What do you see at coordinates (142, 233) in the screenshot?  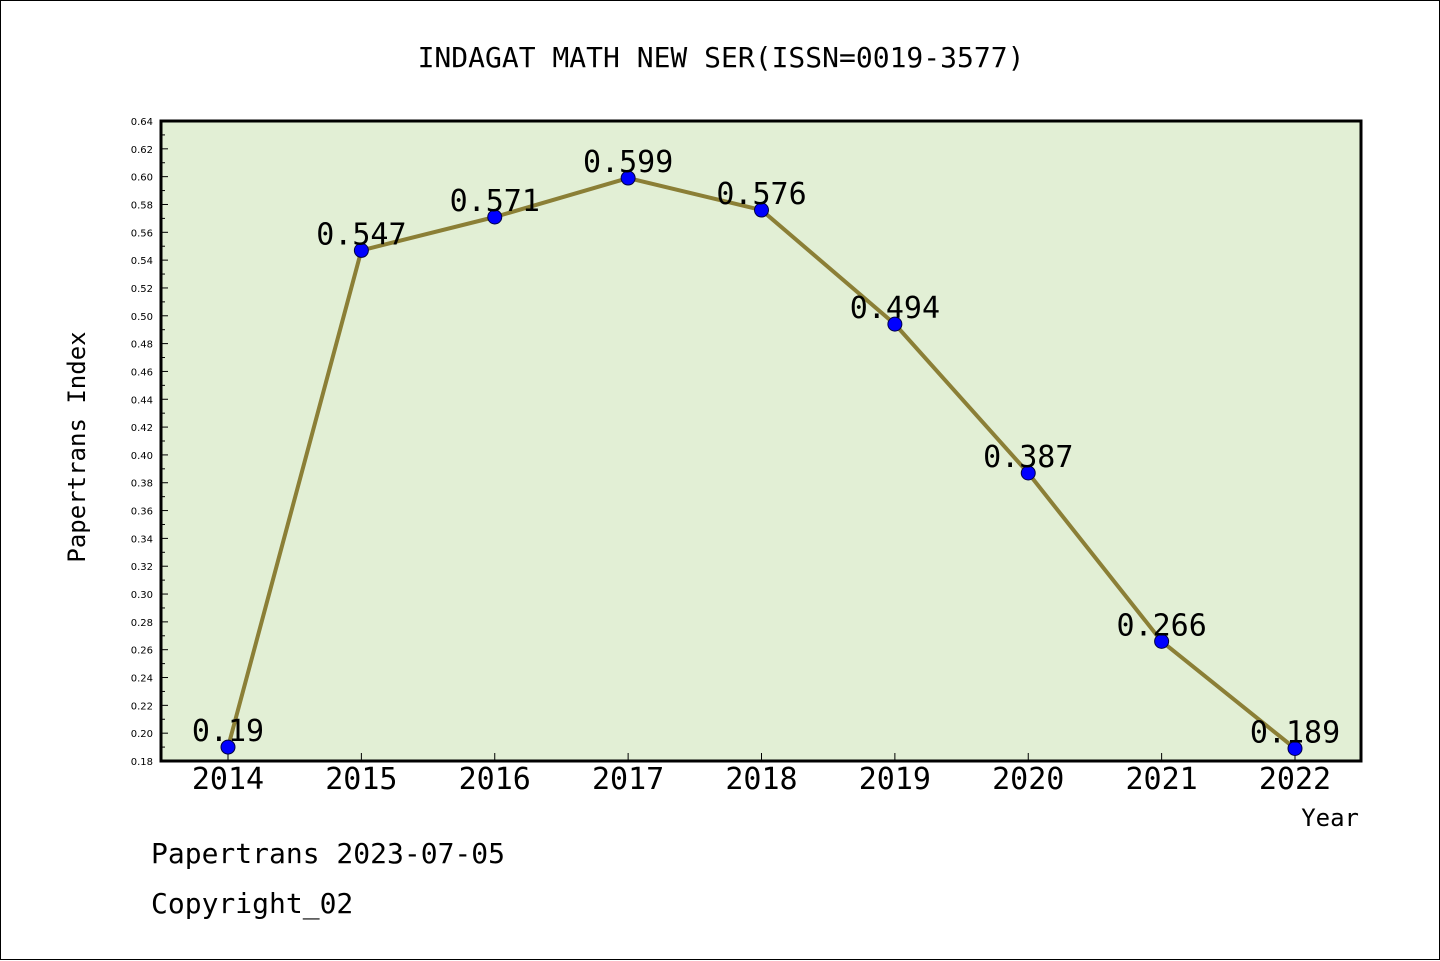 I see `y-tick-label: 0.56` at bounding box center [142, 233].